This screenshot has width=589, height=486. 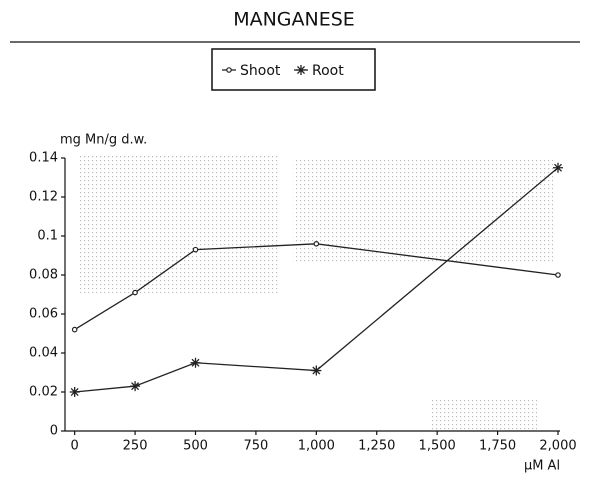 I want to click on legend-box, so click(x=293, y=69).